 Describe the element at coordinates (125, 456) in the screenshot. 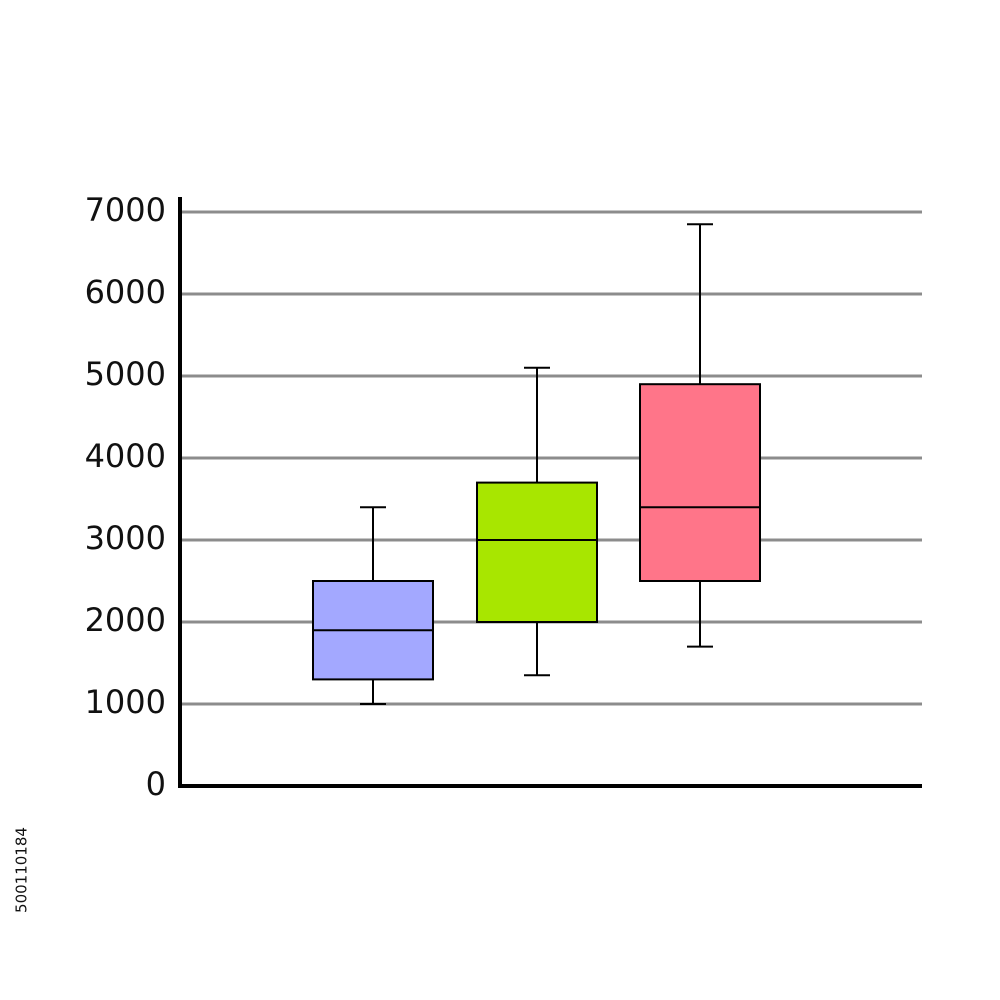

I see `y-tick-label: 4000` at that location.